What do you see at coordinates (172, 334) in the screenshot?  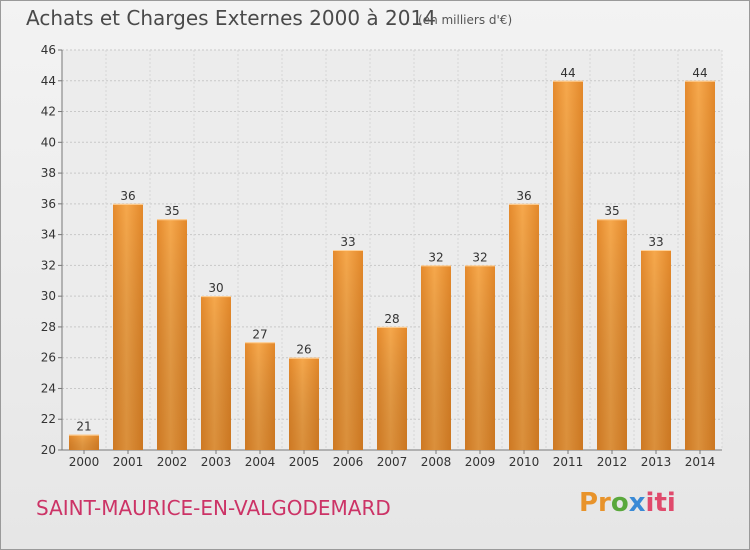 I see `bar-shade-2002` at bounding box center [172, 334].